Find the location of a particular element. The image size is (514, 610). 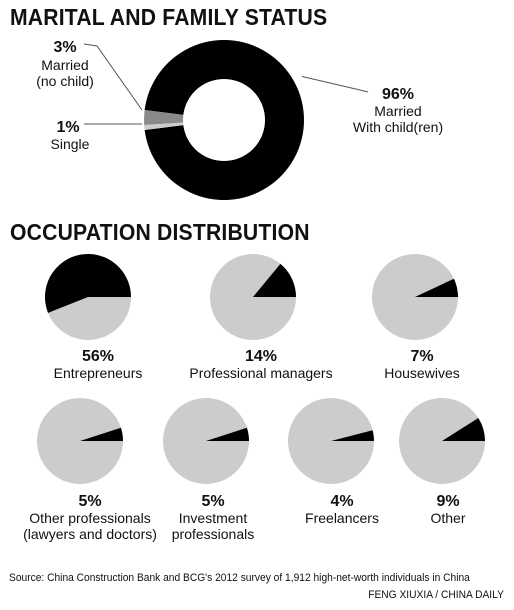

occupation-percent-freelancers: 4% is located at coordinates (341, 501).